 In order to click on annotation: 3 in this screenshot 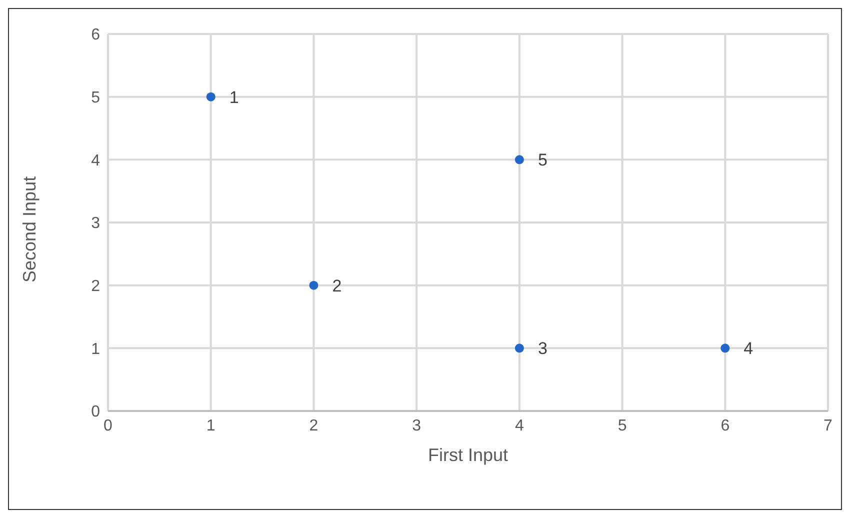, I will do `click(543, 348)`.